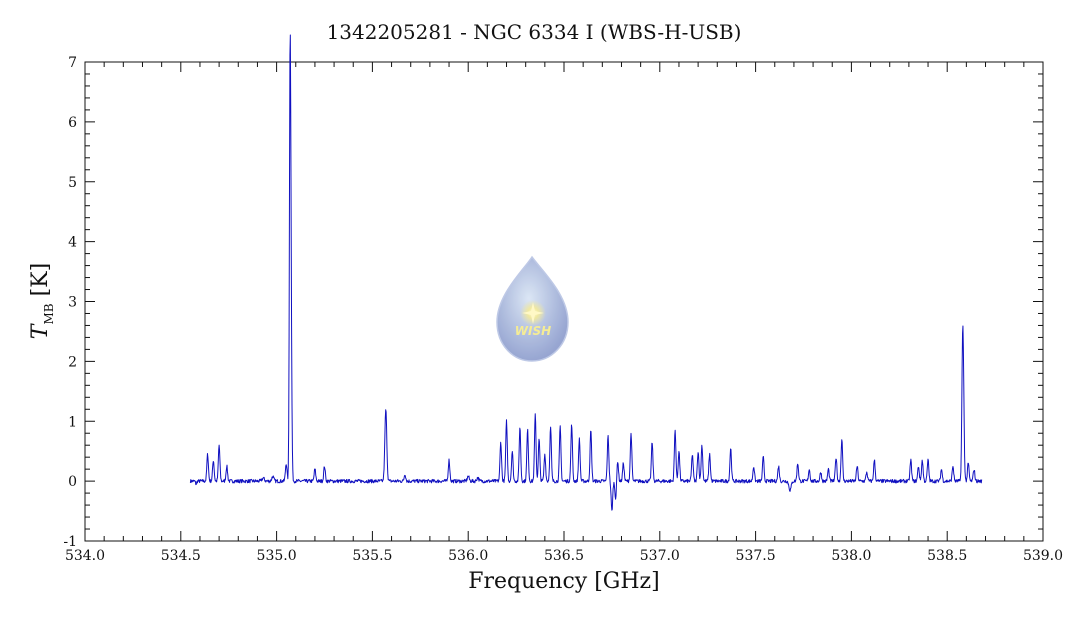 The width and height of the screenshot is (1067, 618). I want to click on y-tick-labels: -1 0 1 2 3 4 5 6 7, so click(70, 302).